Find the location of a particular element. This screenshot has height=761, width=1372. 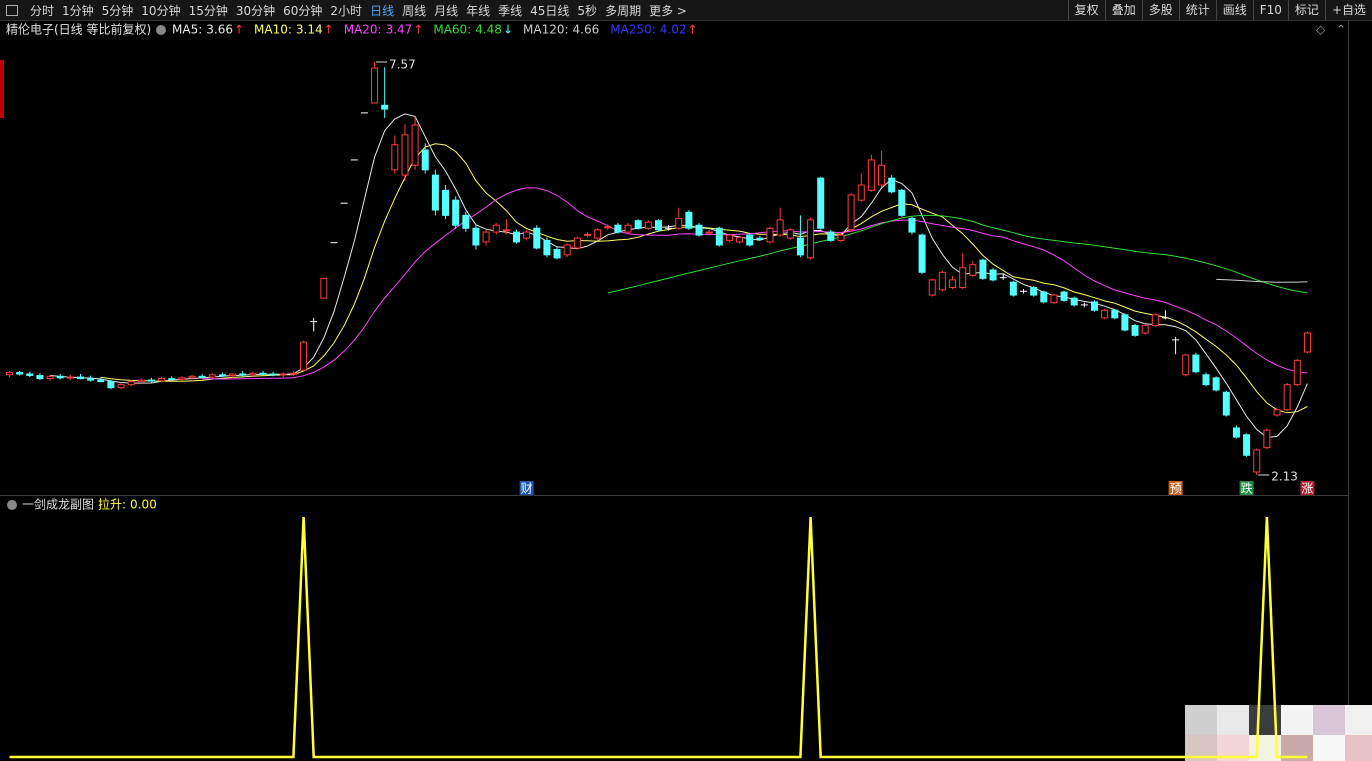

event-label: 涨 is located at coordinates (1307, 488).